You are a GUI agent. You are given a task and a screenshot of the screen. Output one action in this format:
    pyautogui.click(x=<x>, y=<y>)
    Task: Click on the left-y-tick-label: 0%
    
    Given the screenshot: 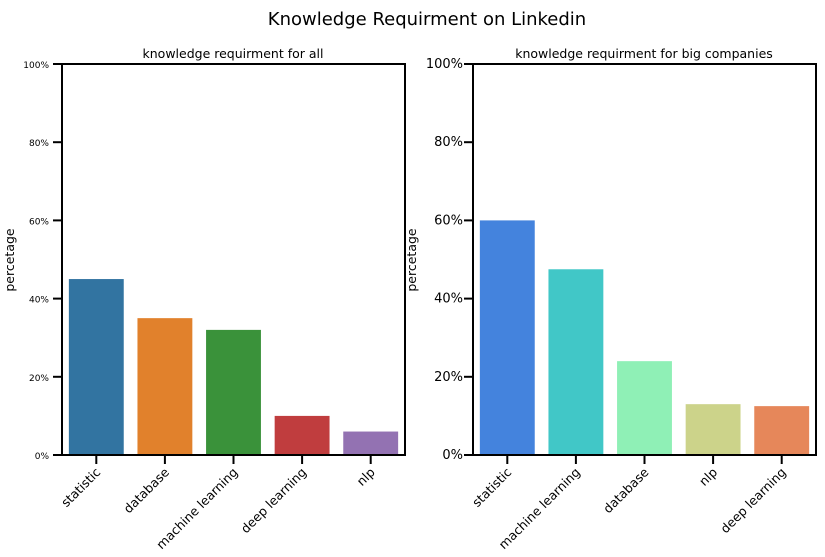 What is the action you would take?
    pyautogui.click(x=42, y=457)
    